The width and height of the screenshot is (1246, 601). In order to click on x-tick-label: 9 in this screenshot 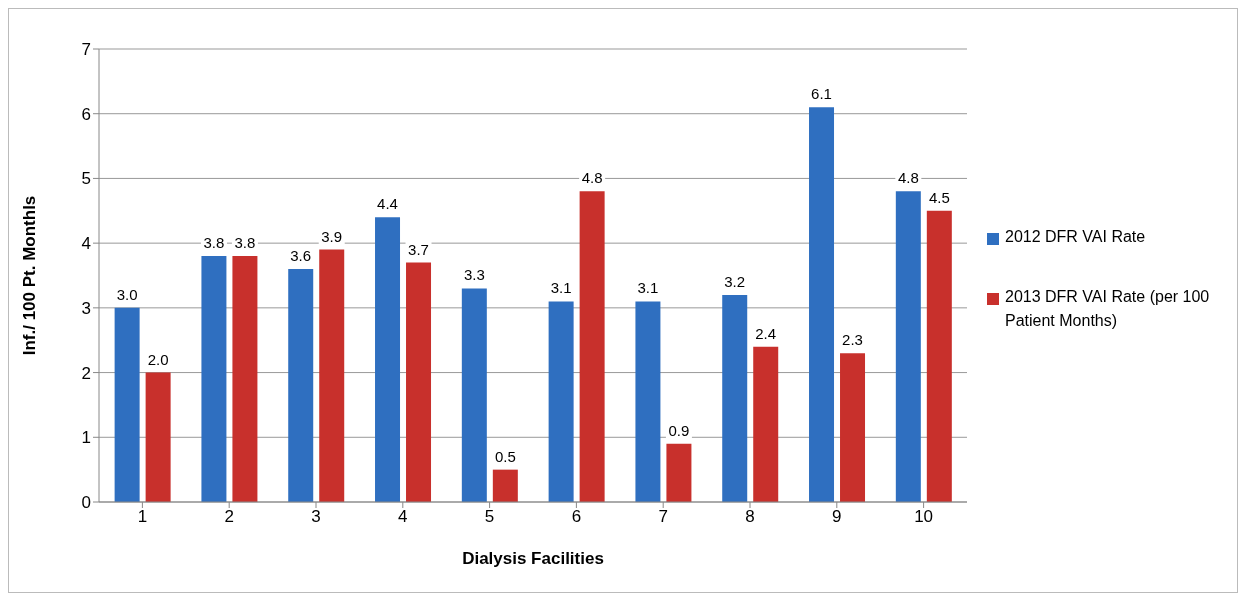, I will do `click(837, 517)`.